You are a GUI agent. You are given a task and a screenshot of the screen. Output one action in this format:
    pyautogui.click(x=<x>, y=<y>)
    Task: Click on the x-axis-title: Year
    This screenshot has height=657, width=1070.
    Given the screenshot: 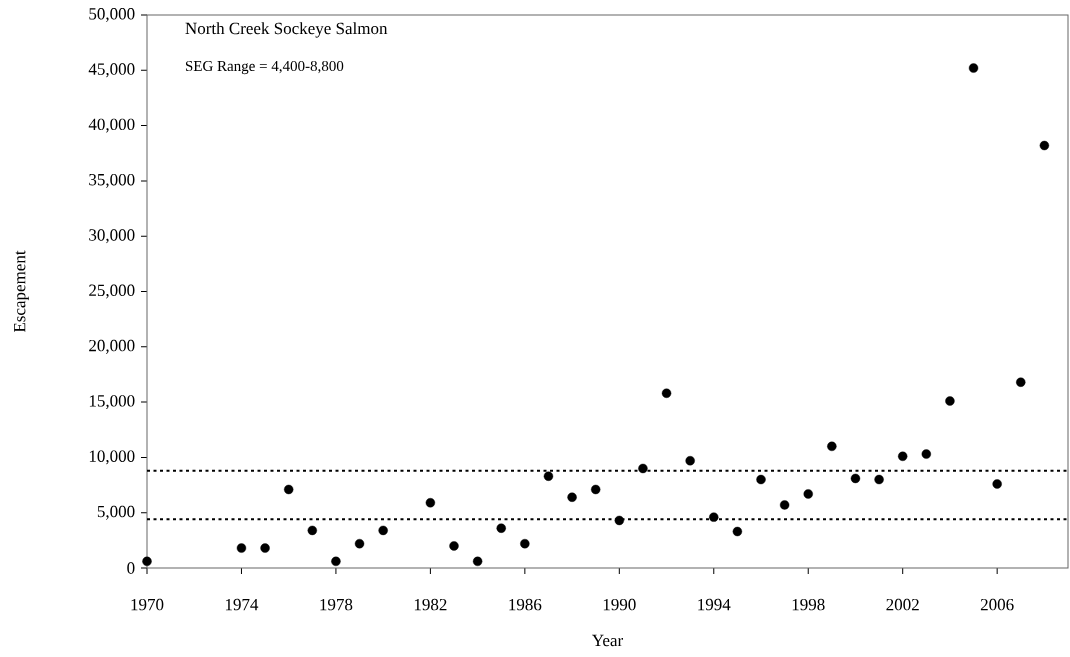 What is the action you would take?
    pyautogui.click(x=608, y=640)
    